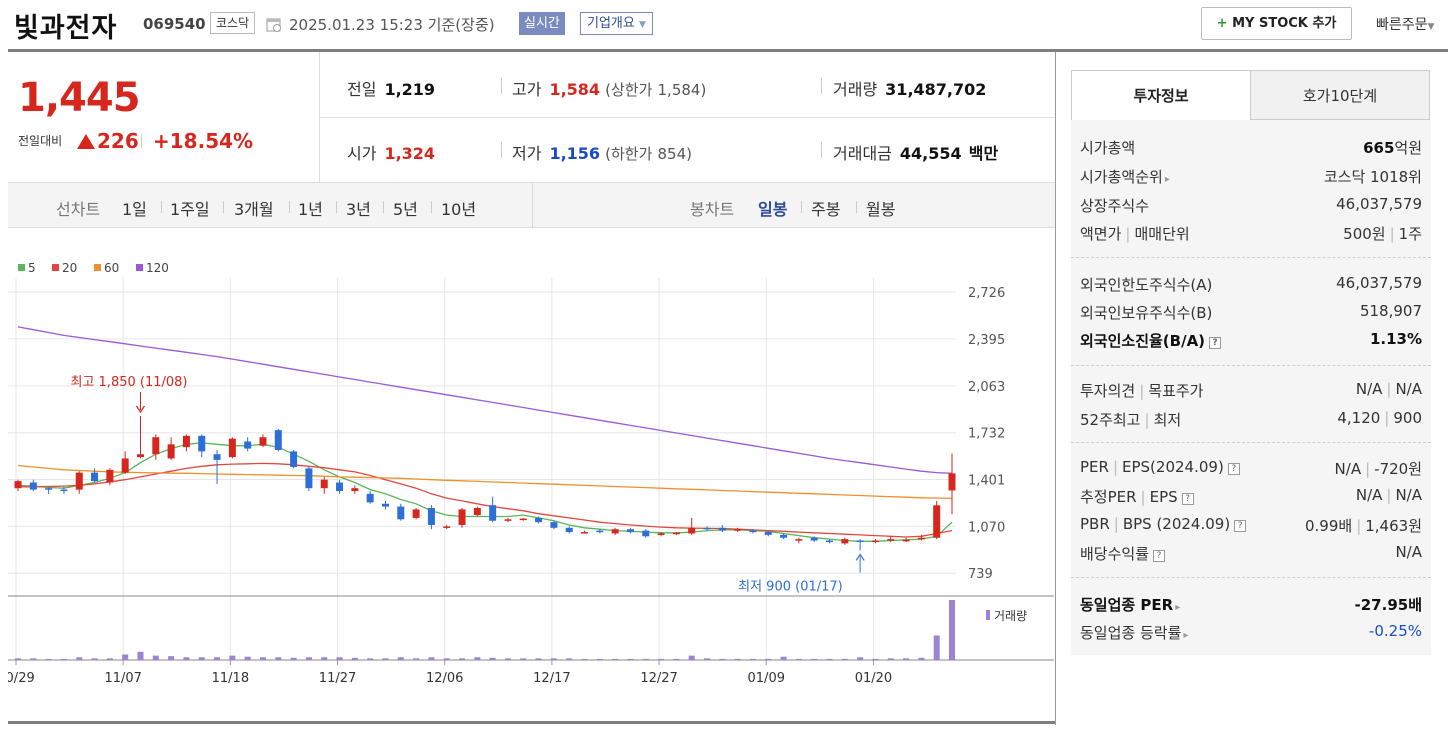 This screenshot has height=729, width=1451. What do you see at coordinates (629, 154) in the screenshot?
I see `lower-limit-label: (하한가` at bounding box center [629, 154].